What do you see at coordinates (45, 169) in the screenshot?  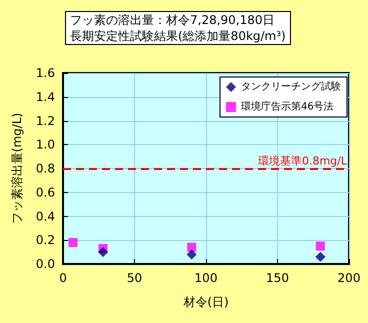 I see `y-tick-label: 0.8` at bounding box center [45, 169].